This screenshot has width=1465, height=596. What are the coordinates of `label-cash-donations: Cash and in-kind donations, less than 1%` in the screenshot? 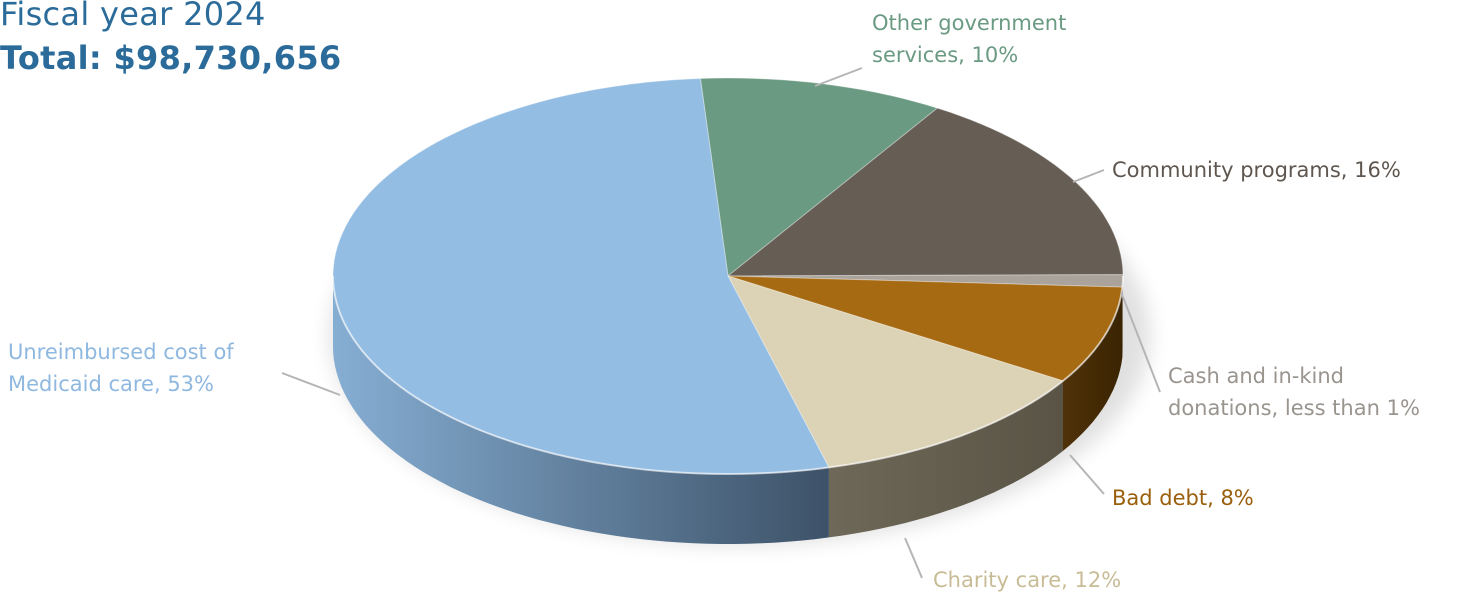 It's located at (1294, 392).